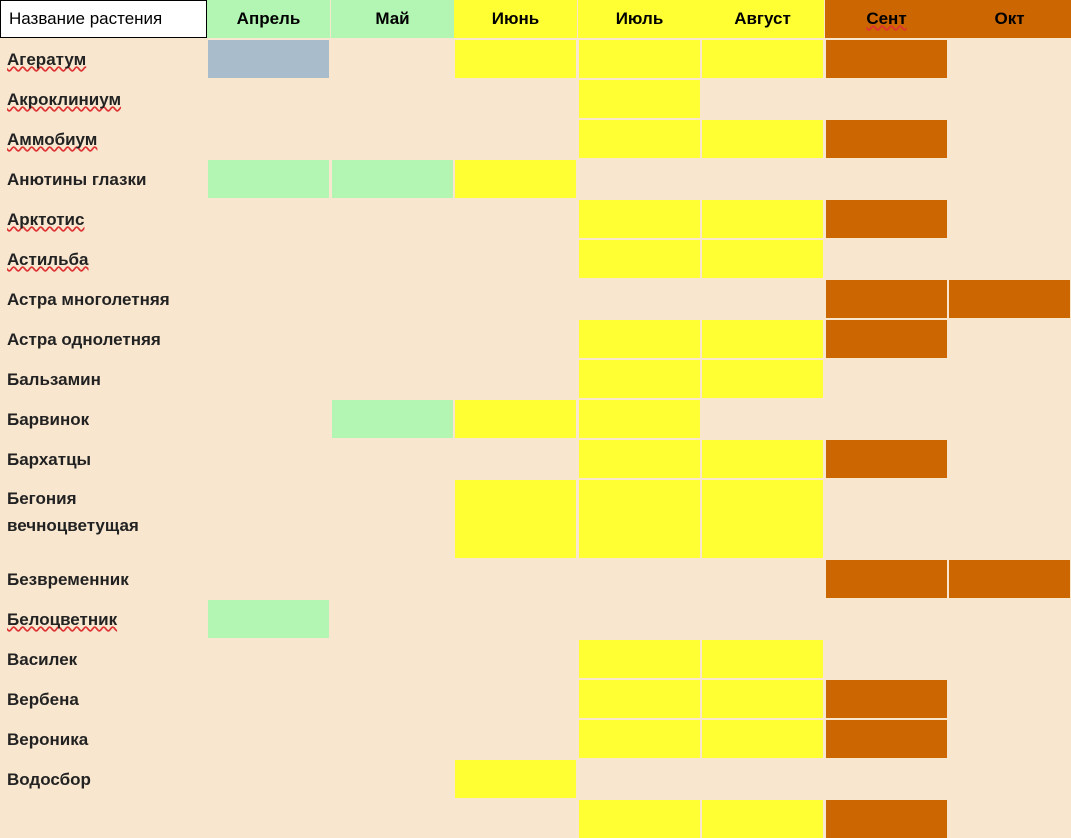 The width and height of the screenshot is (1071, 838). What do you see at coordinates (762, 19) in the screenshot?
I see `header-month-4: Август` at bounding box center [762, 19].